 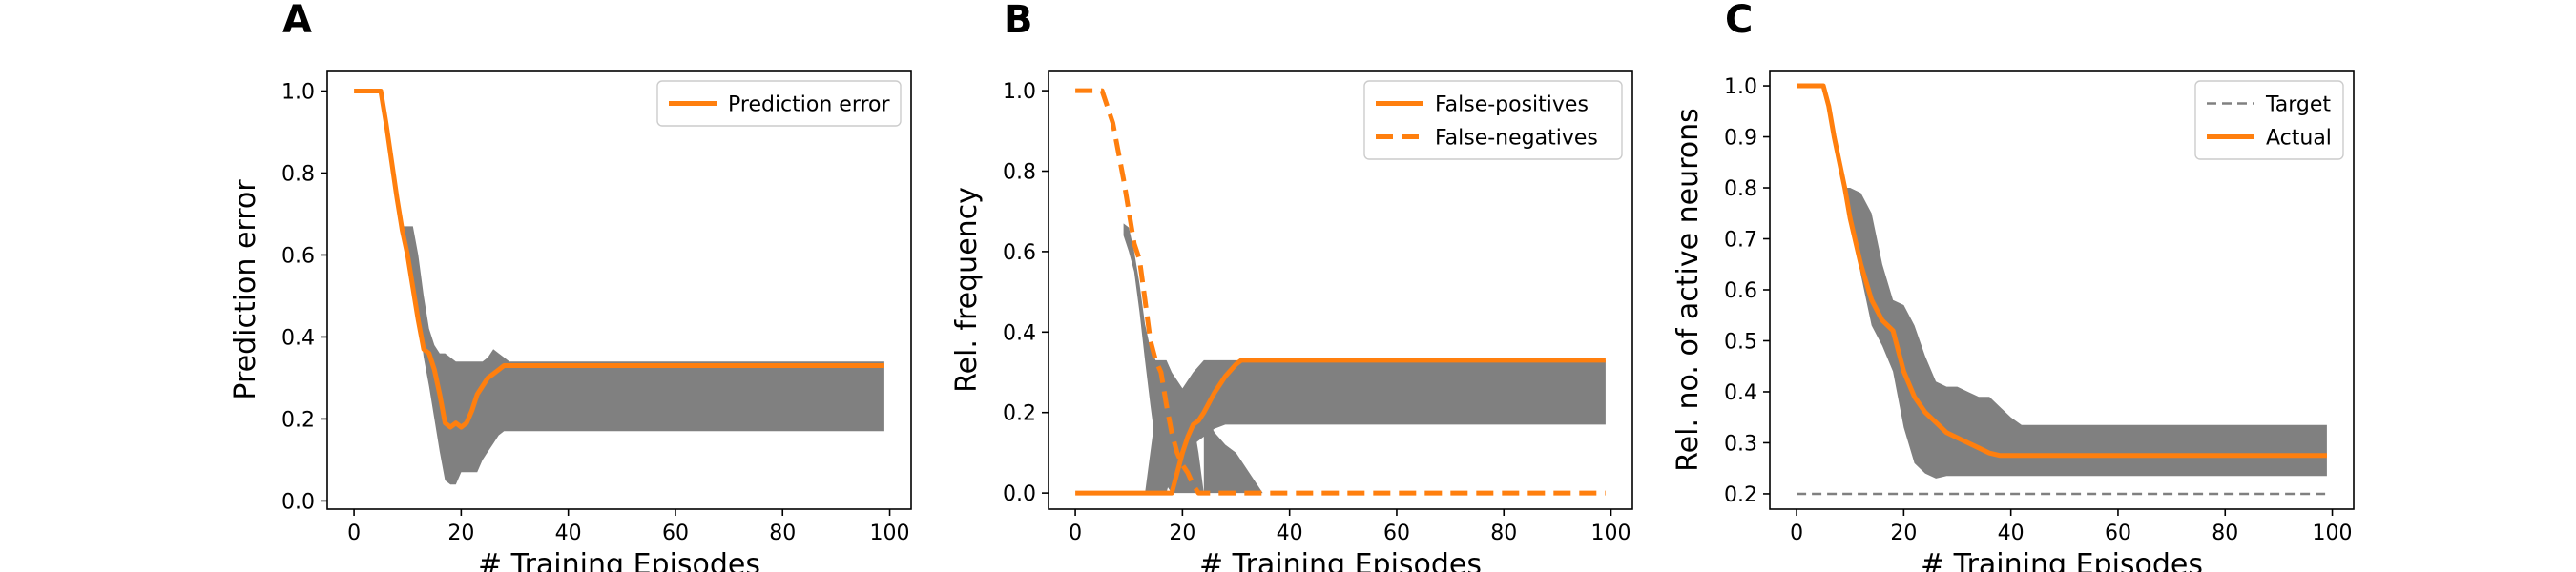 What do you see at coordinates (1740, 139) in the screenshot?
I see `y-tick-label: 0.9` at bounding box center [1740, 139].